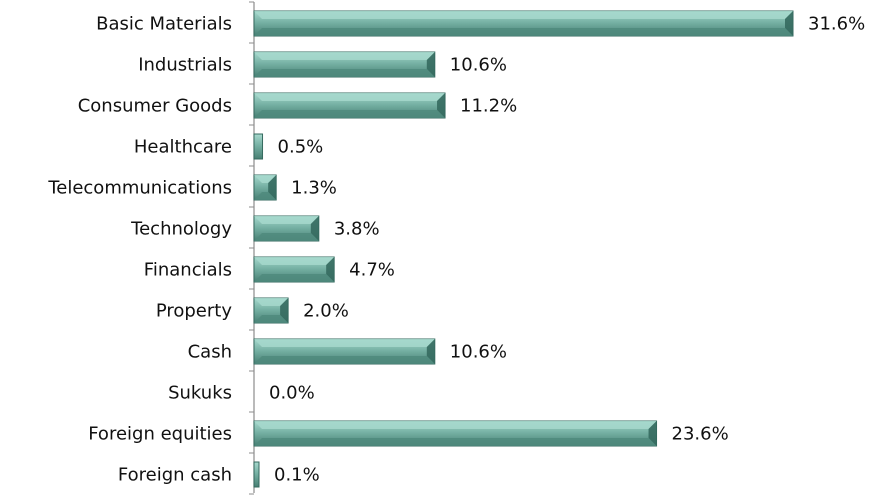 Image resolution: width=894 pixels, height=495 pixels. Describe the element at coordinates (181, 229) in the screenshot. I see `category-label-technology: Technology` at that location.